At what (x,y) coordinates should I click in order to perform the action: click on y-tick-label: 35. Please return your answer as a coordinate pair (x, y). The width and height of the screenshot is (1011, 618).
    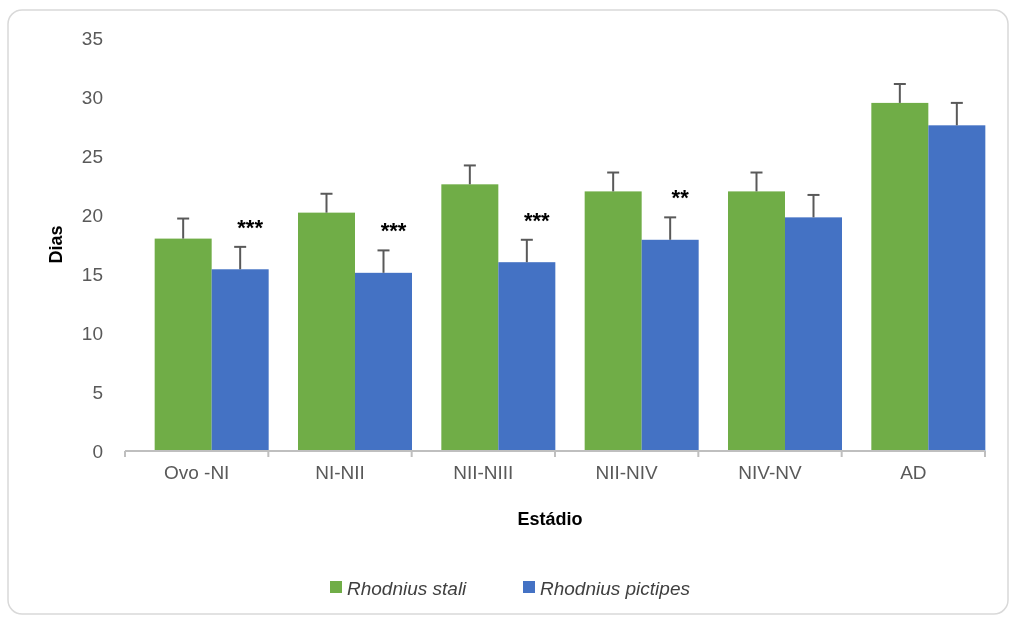
    Looking at the image, I should click on (92, 38).